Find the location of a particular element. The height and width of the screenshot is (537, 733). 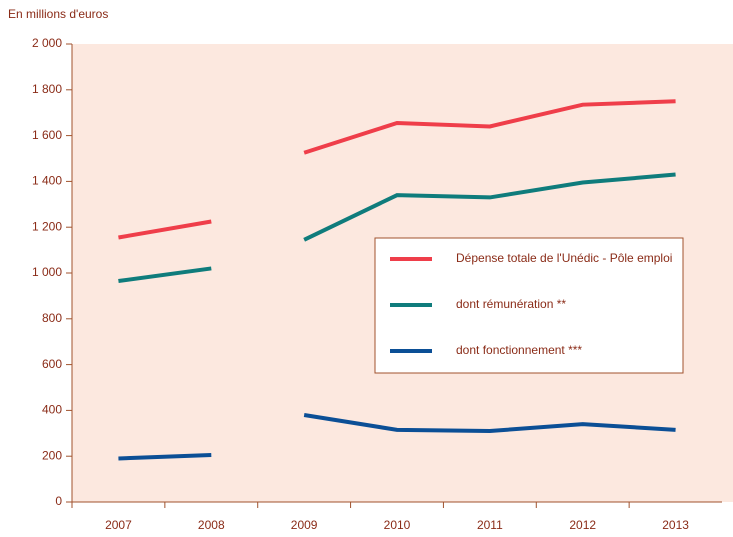

y-tick-label: 400 is located at coordinates (52, 410).